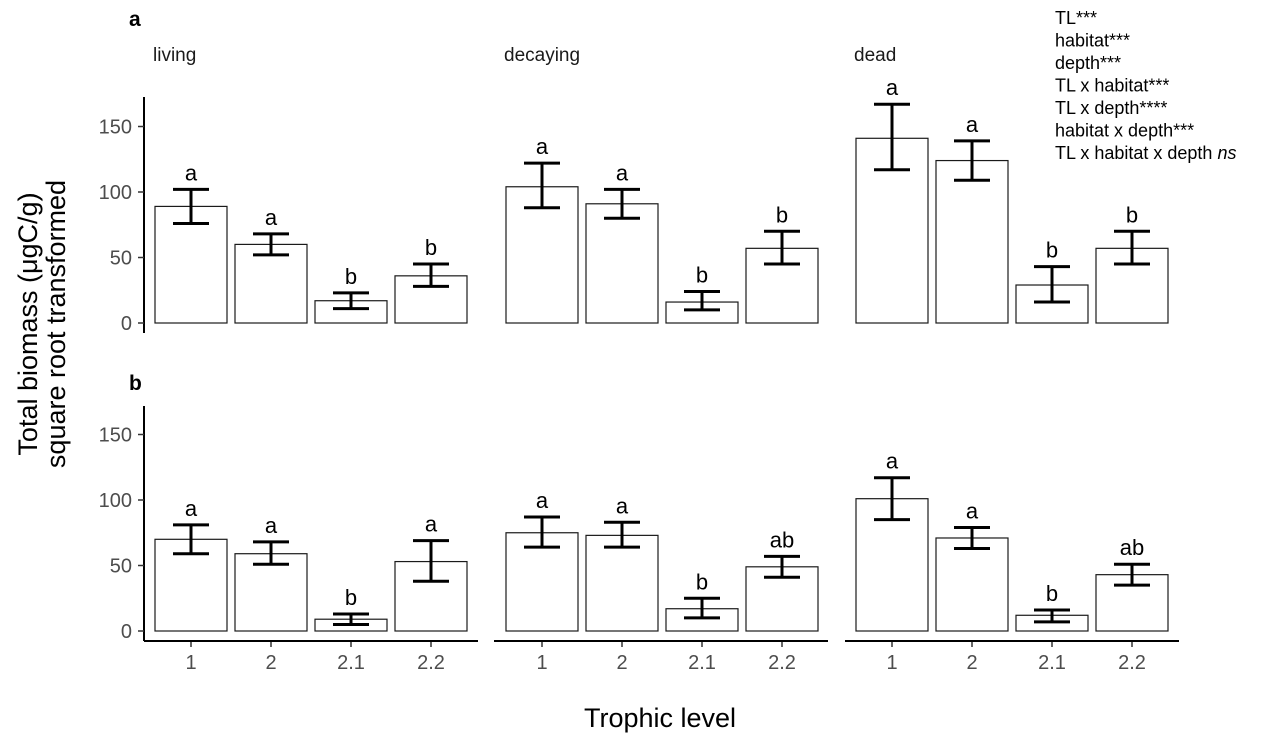 The height and width of the screenshot is (740, 1287). What do you see at coordinates (1226, 153) in the screenshot?
I see `stats-line-italic-suffix: ns` at bounding box center [1226, 153].